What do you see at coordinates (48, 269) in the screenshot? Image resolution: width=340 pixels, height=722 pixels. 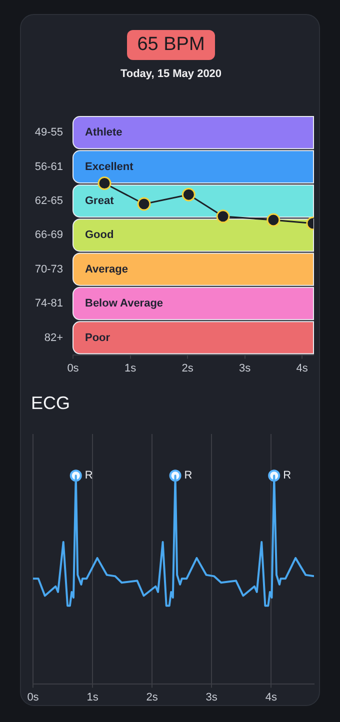 I see `text: 70-73` at bounding box center [48, 269].